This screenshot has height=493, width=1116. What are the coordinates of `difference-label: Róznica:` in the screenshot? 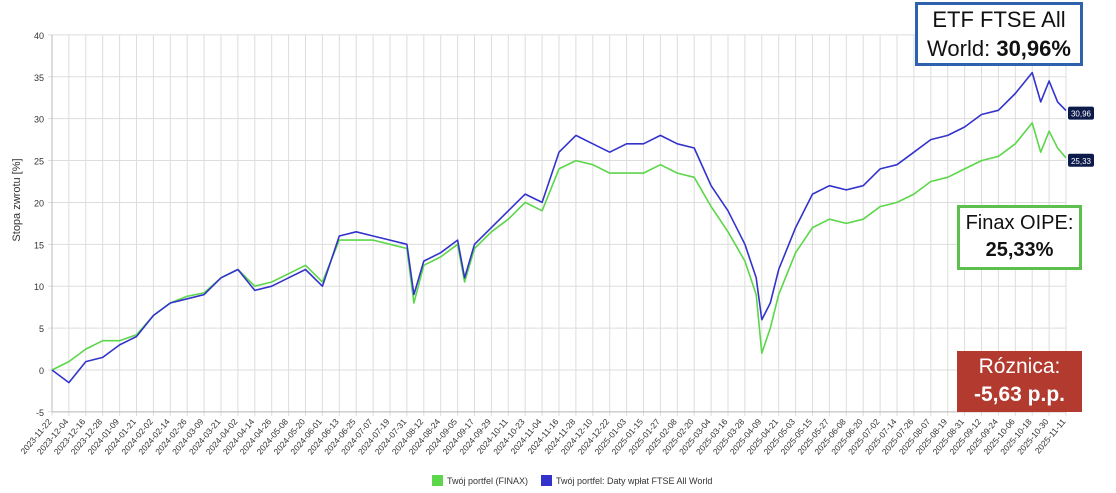 It's located at (1019, 366).